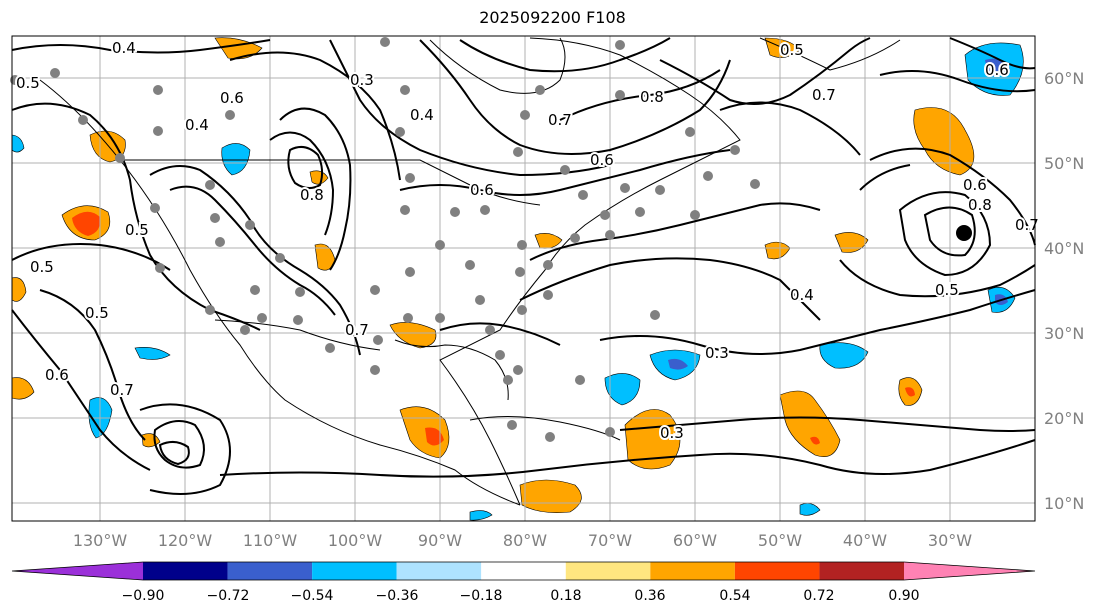 The height and width of the screenshot is (615, 1105). What do you see at coordinates (734, 596) in the screenshot?
I see `colorbar-tick-label: 0.54` at bounding box center [734, 596].